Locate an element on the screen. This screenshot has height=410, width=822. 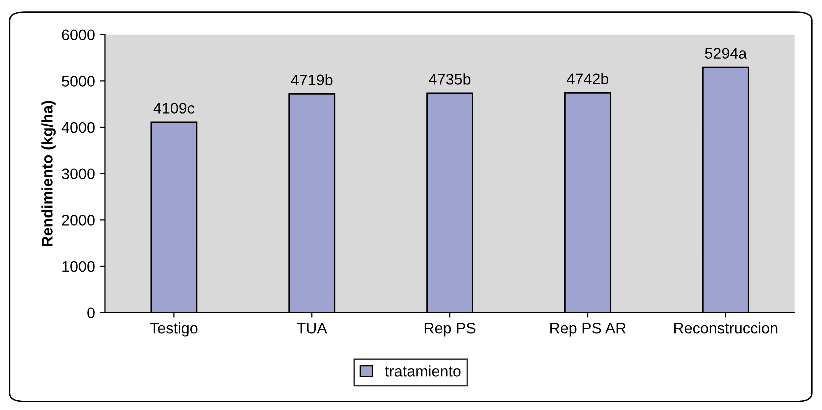
y-tick-label: 4000 is located at coordinates (78, 128).